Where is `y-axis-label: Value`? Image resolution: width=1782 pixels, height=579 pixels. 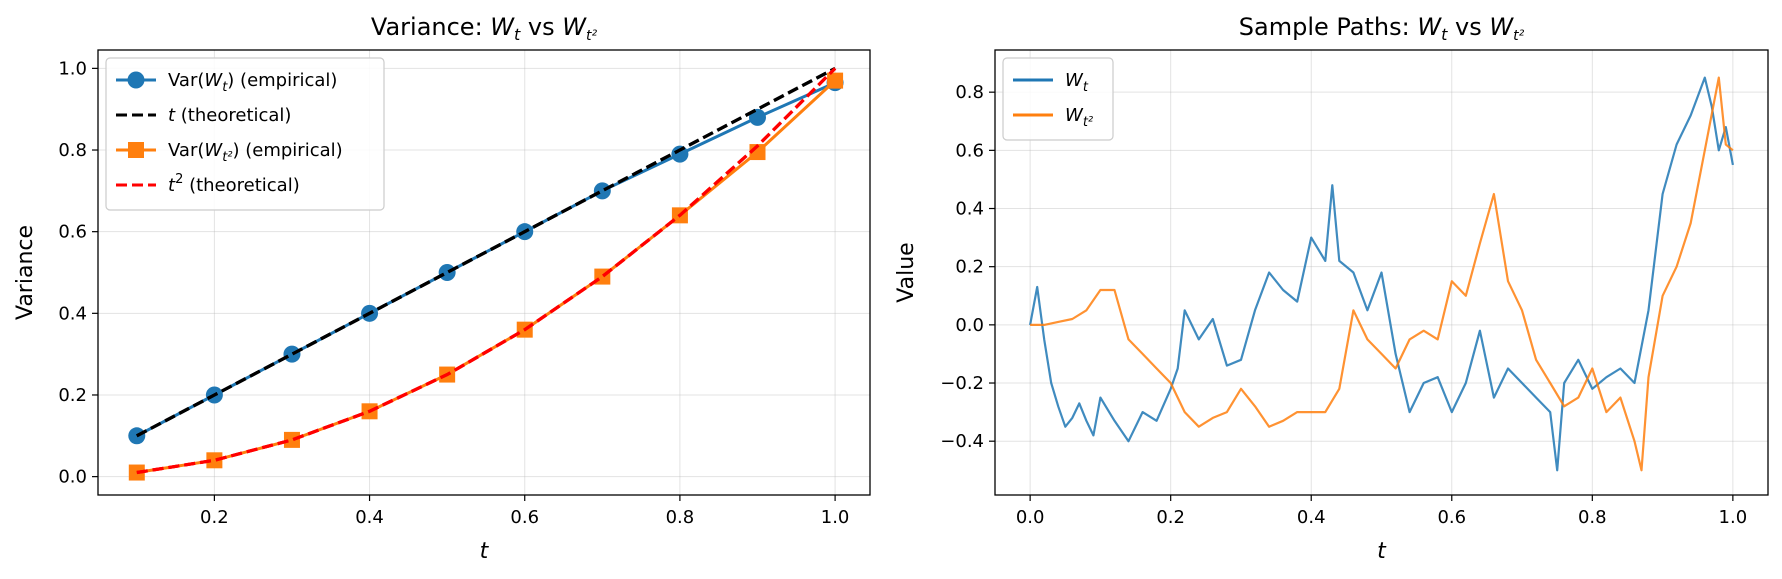
y-axis-label: Value is located at coordinates (906, 272).